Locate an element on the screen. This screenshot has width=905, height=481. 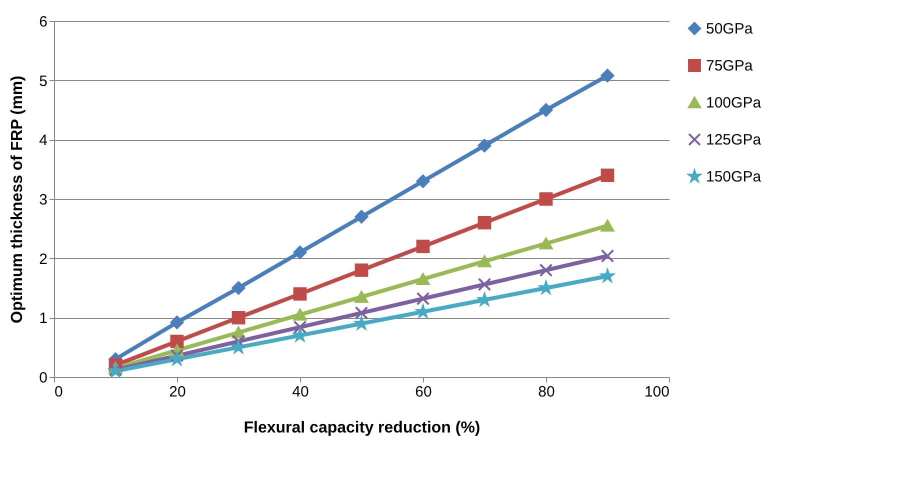
y-tick-label: 0 is located at coordinates (43, 378).